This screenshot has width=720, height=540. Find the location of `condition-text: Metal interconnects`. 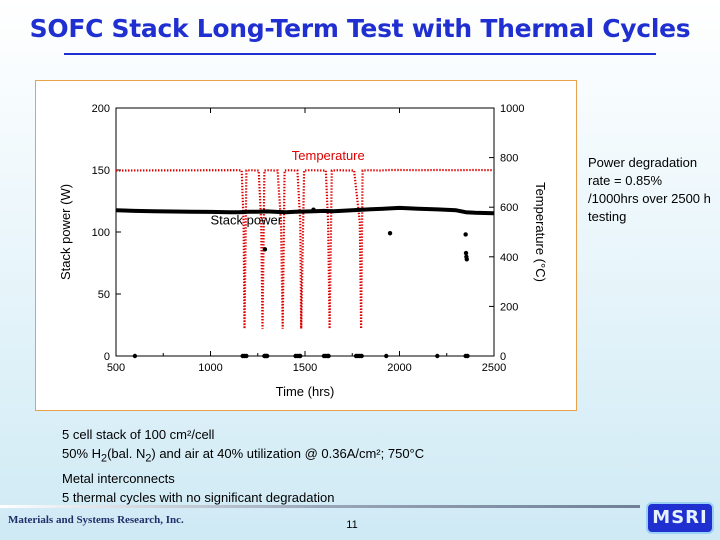

condition-text: Metal interconnects is located at coordinates (118, 478).